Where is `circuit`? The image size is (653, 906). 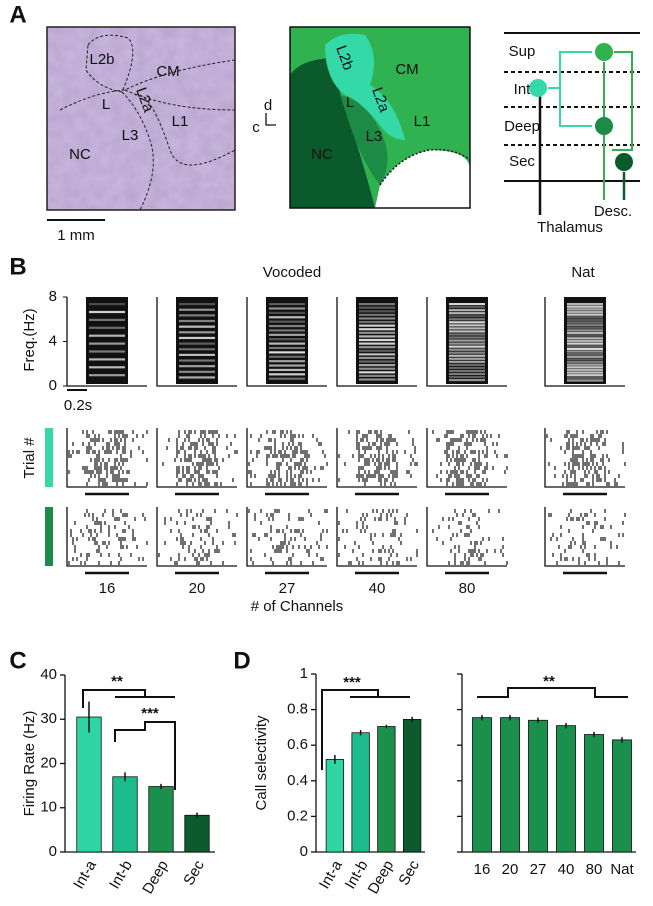 circuit is located at coordinates (572, 123).